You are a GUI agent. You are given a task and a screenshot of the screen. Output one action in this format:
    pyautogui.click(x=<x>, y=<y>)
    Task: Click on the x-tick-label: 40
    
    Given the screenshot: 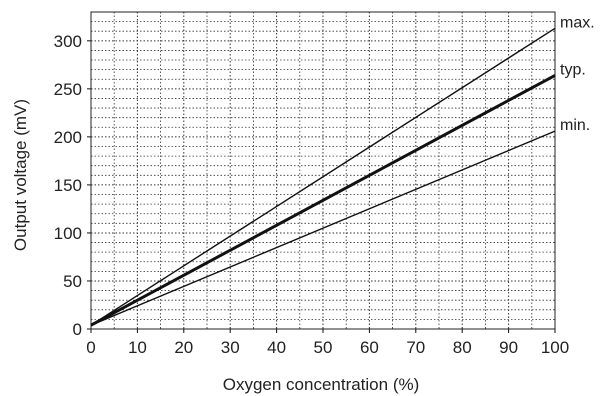 What is the action you would take?
    pyautogui.click(x=276, y=347)
    